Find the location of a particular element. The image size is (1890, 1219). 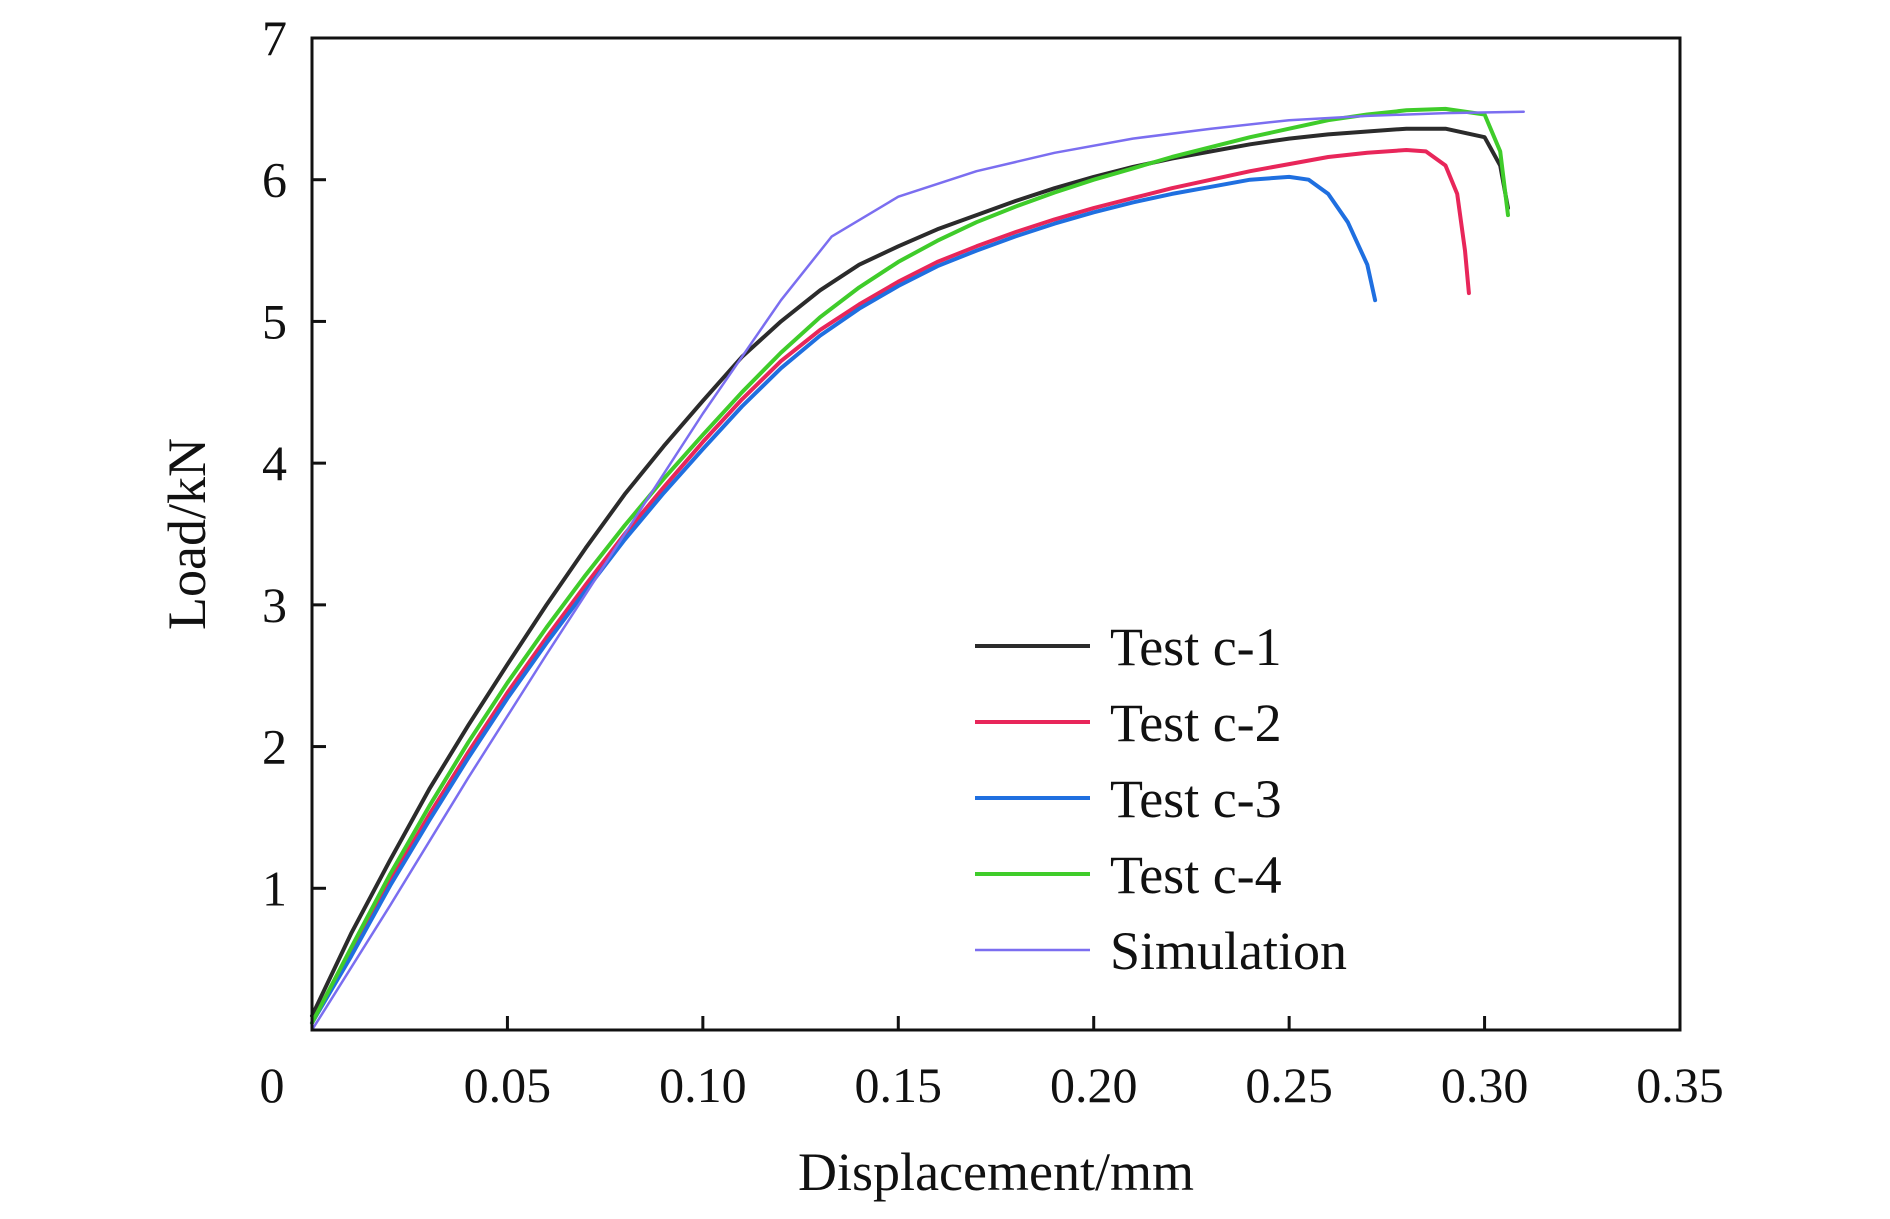

legend-label-5: Simulation is located at coordinates (1228, 951).